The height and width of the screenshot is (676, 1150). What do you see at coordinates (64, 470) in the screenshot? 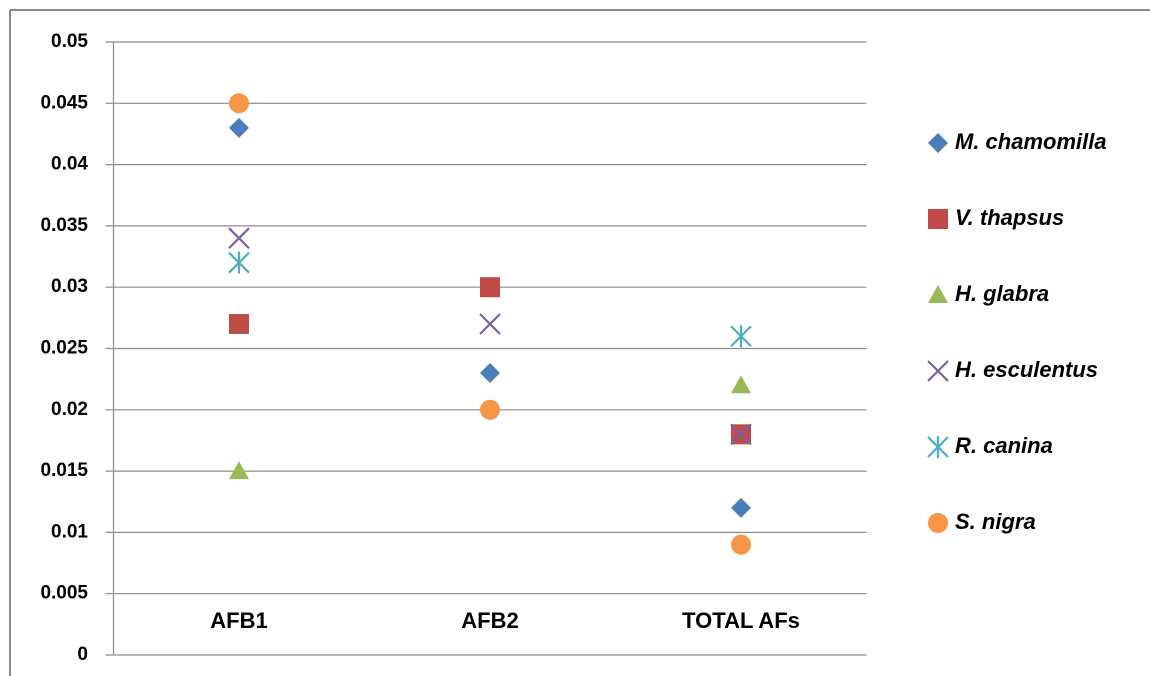
I see `y-tick-label: 0.015` at bounding box center [64, 470].